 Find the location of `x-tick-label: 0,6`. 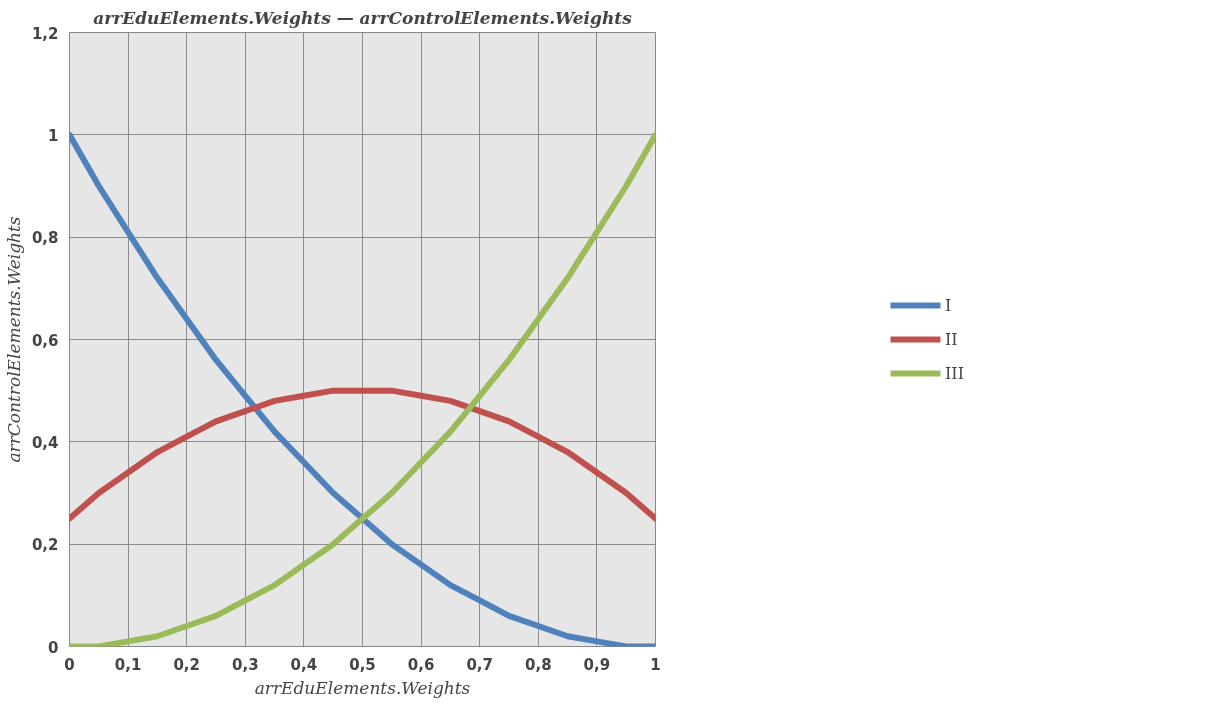

x-tick-label: 0,6 is located at coordinates (421, 664).